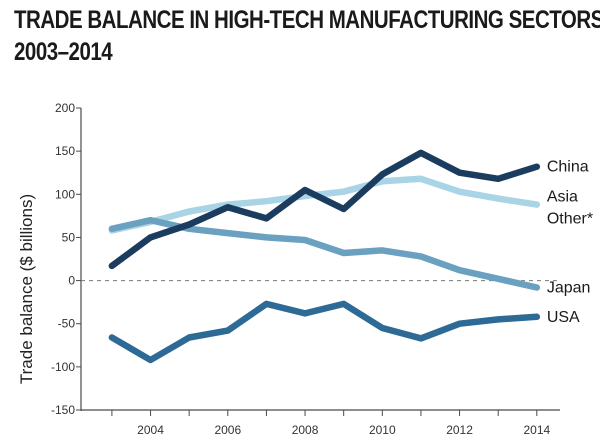  Describe the element at coordinates (150, 430) in the screenshot. I see `x-tick-label: 2004` at that location.